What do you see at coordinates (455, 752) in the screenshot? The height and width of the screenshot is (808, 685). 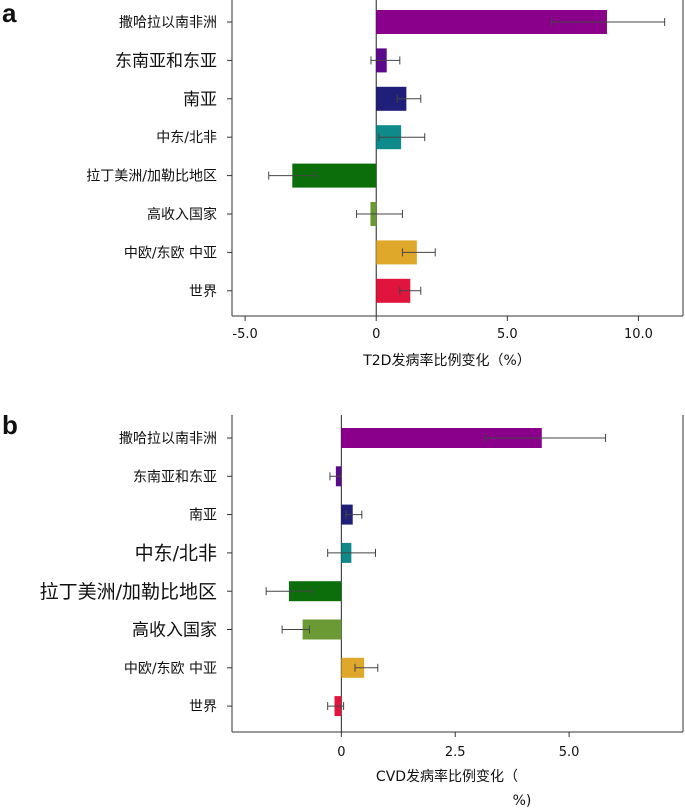 I see `x-tick-label: 2.5` at bounding box center [455, 752].